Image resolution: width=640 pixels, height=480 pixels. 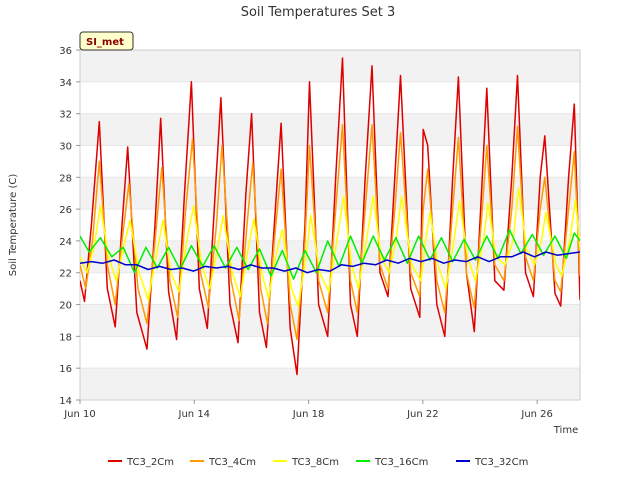 I want to click on y-tick-label: 20, so click(x=65, y=306).